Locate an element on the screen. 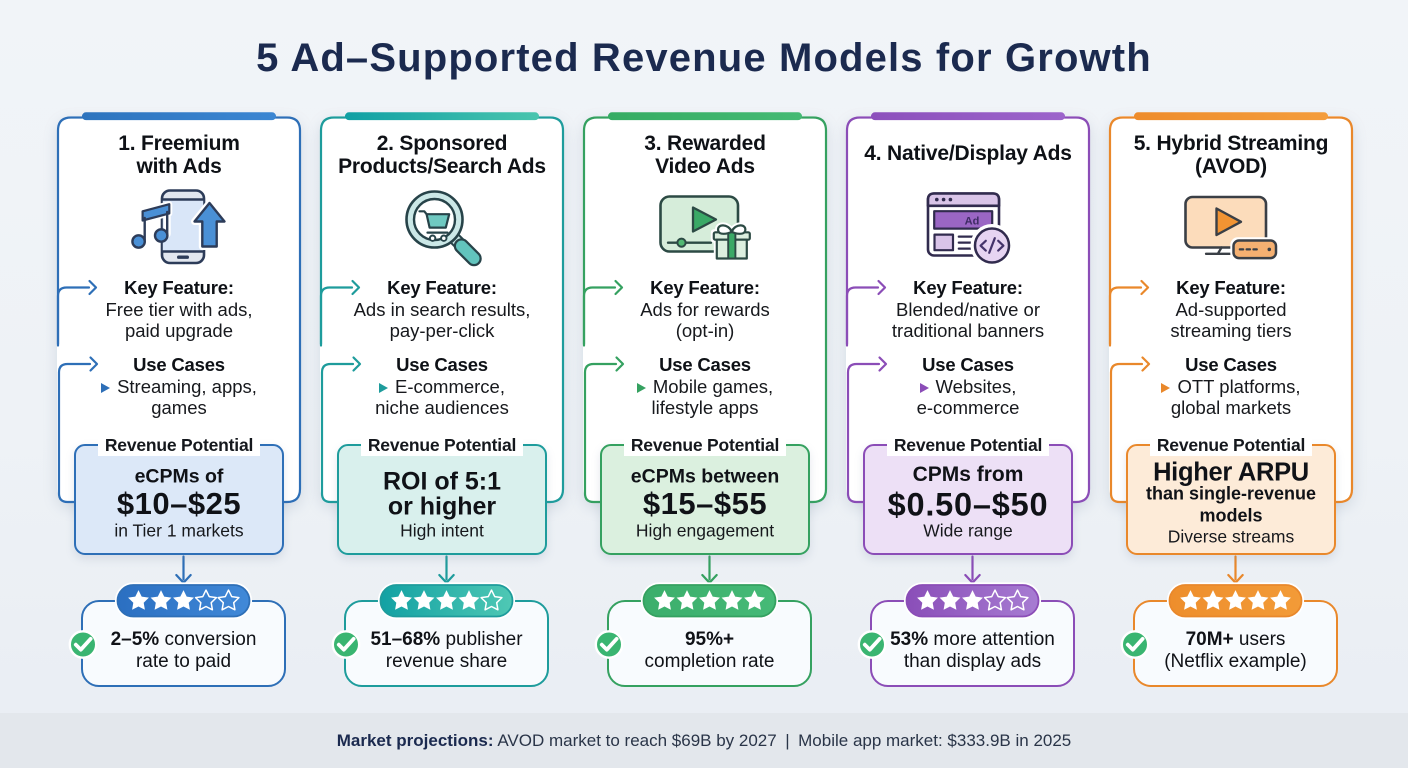 This screenshot has width=1408, height=768. svg-text: Ad is located at coordinates (972, 222).